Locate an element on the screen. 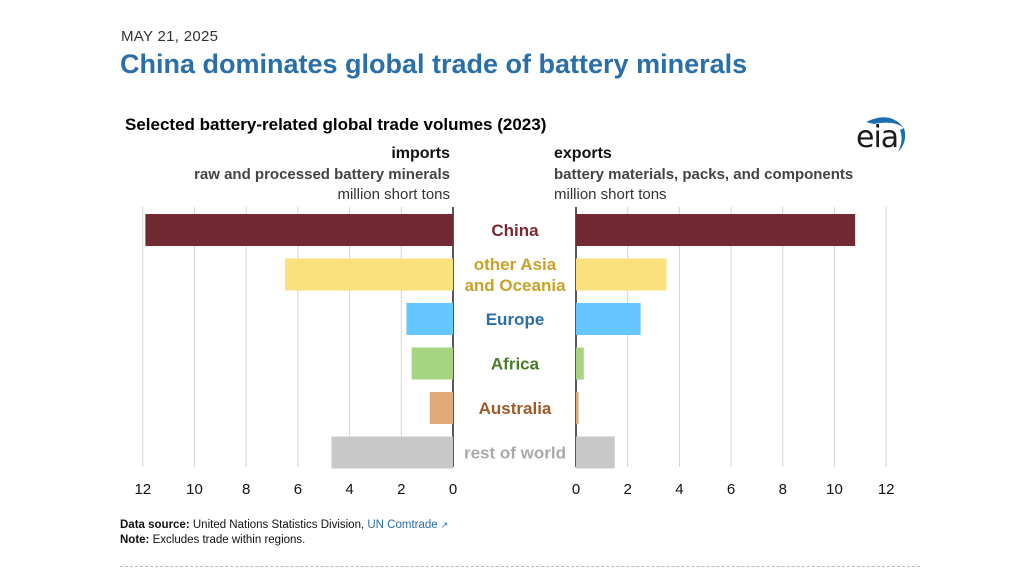 The width and height of the screenshot is (1024, 570). region-label: other Asia is located at coordinates (515, 264).